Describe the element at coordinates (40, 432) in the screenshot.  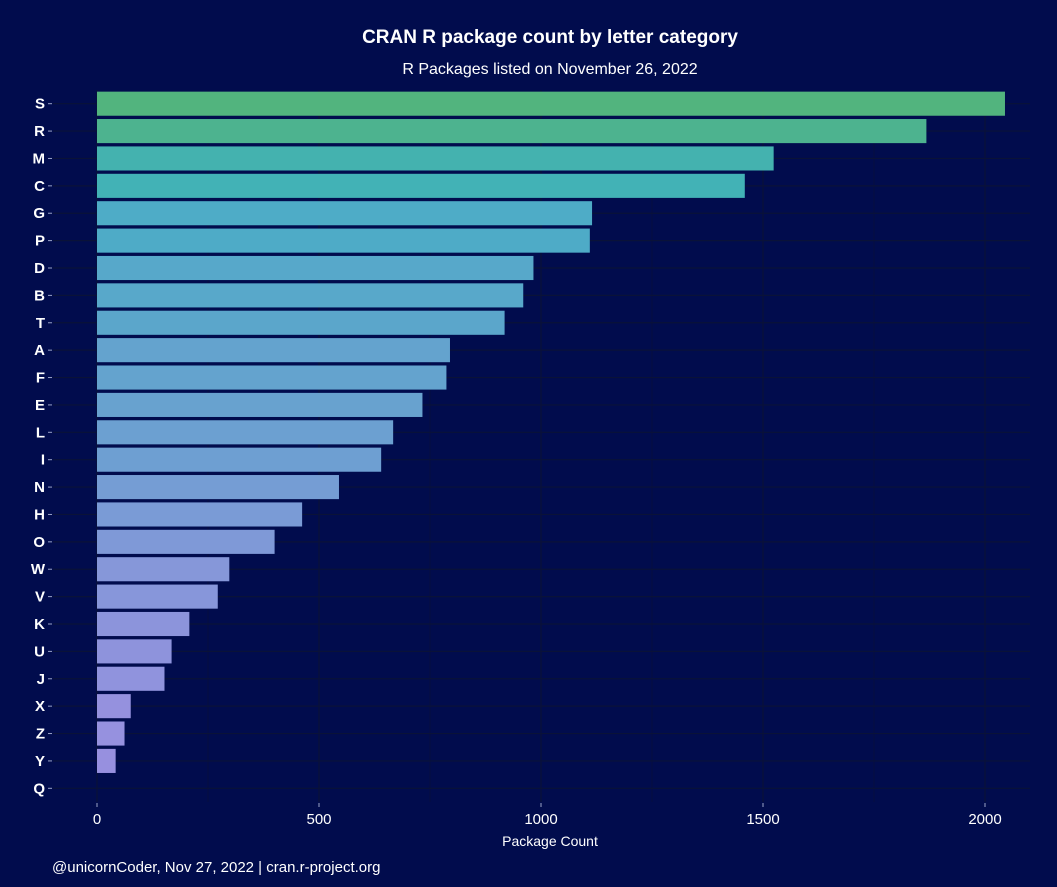
I see `y-tick-label-L: L` at that location.